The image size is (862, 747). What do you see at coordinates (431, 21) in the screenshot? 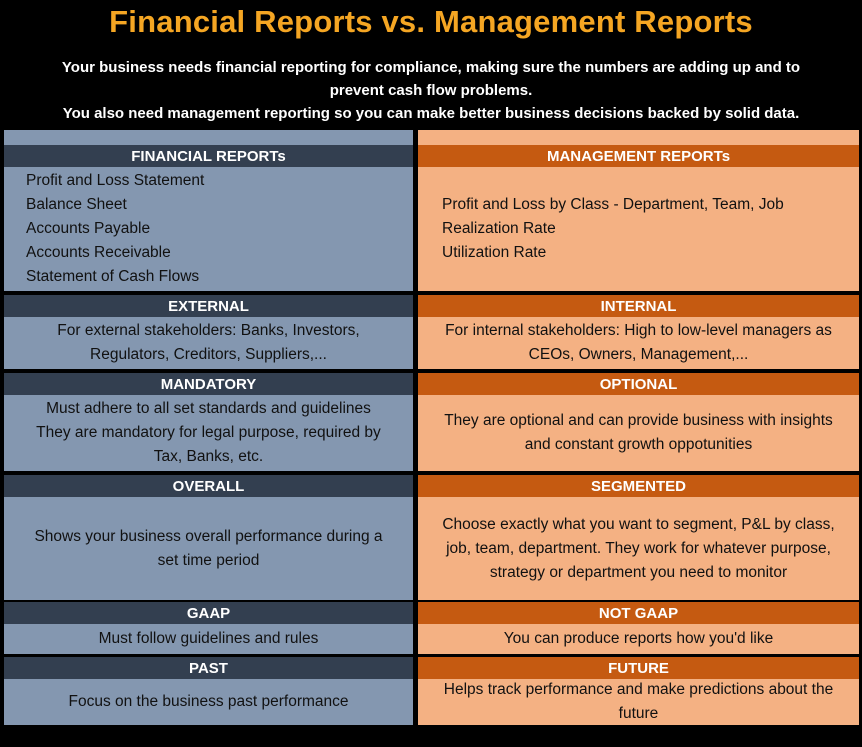
I see `page-title: Financial Reports vs. Management Reports` at bounding box center [431, 21].